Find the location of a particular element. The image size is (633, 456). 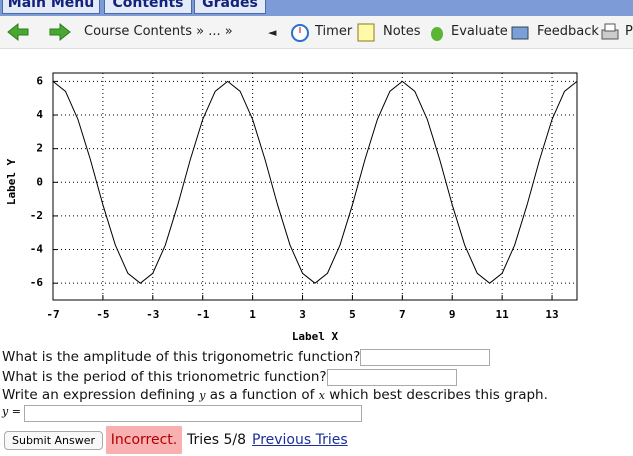

y-tick-label: 2 is located at coordinates (39, 148).